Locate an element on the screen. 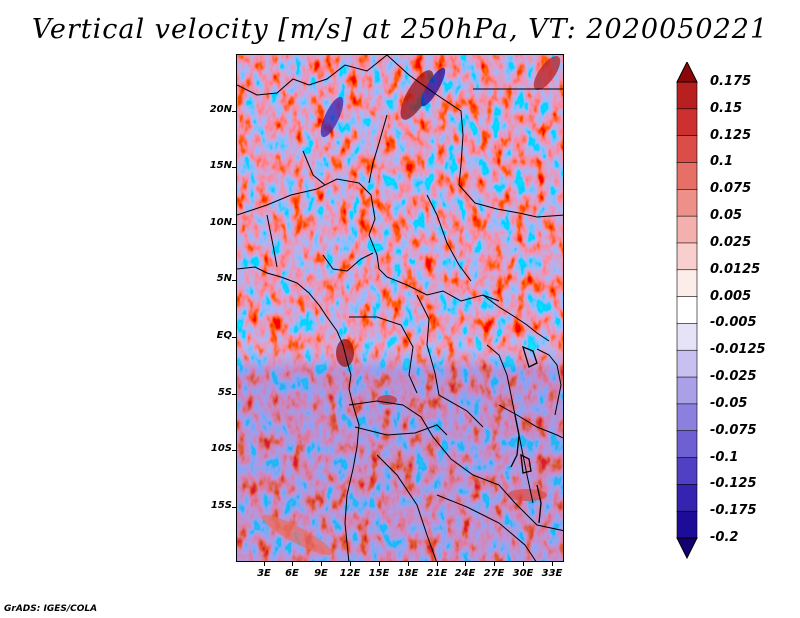 The image size is (800, 618). lon-label-6e: 6E is located at coordinates (292, 573).